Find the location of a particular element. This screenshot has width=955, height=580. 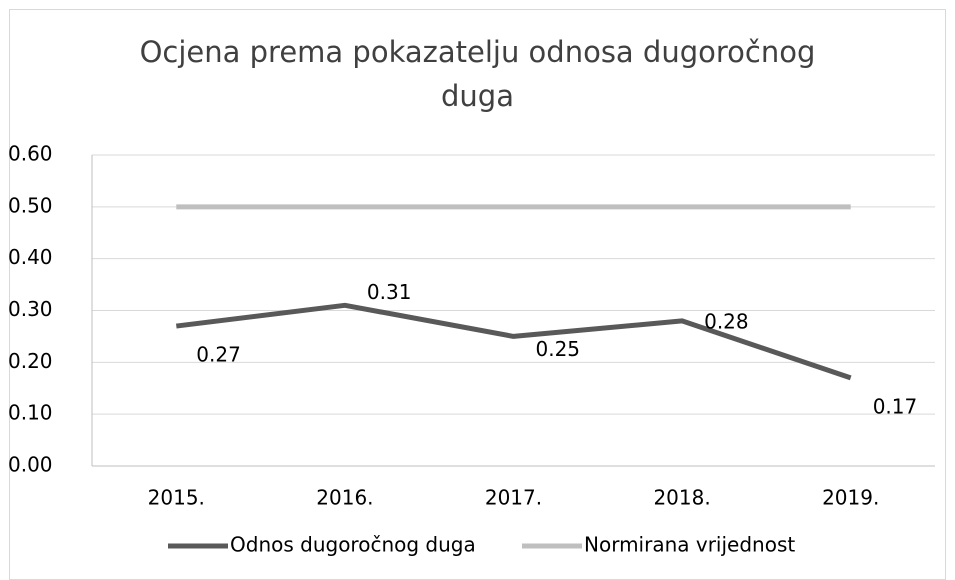

x-tick-label: 2018. is located at coordinates (681, 498).